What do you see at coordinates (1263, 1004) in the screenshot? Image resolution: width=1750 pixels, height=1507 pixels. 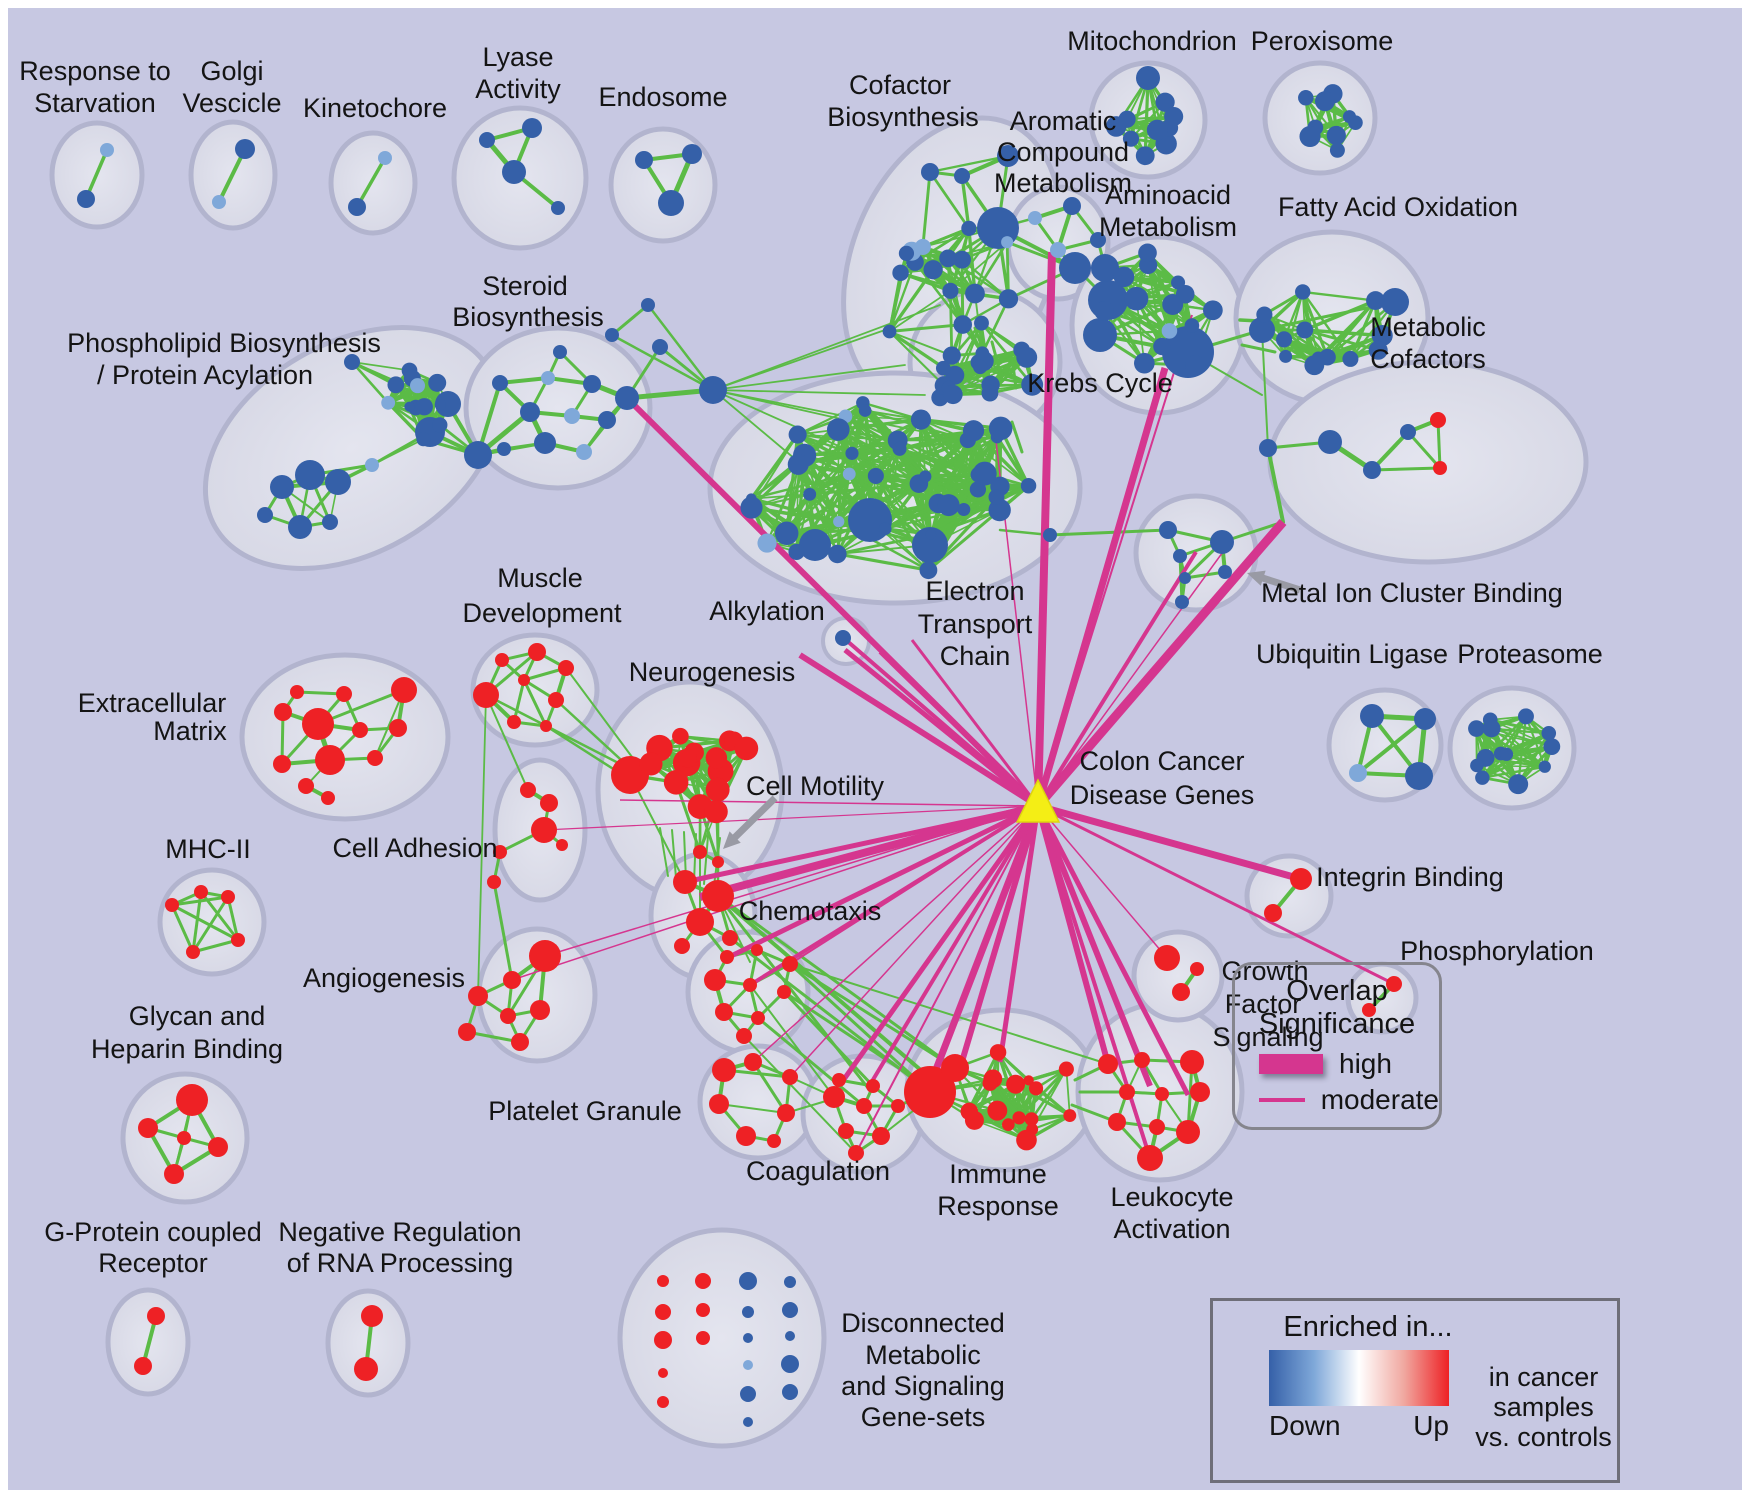 I see `cluster-label-growth-factor-signaling: Factor` at bounding box center [1263, 1004].